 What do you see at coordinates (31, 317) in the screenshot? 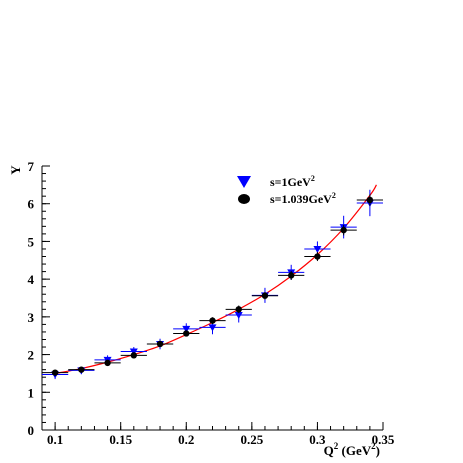
I see `y-tick-label: 3` at bounding box center [31, 317].